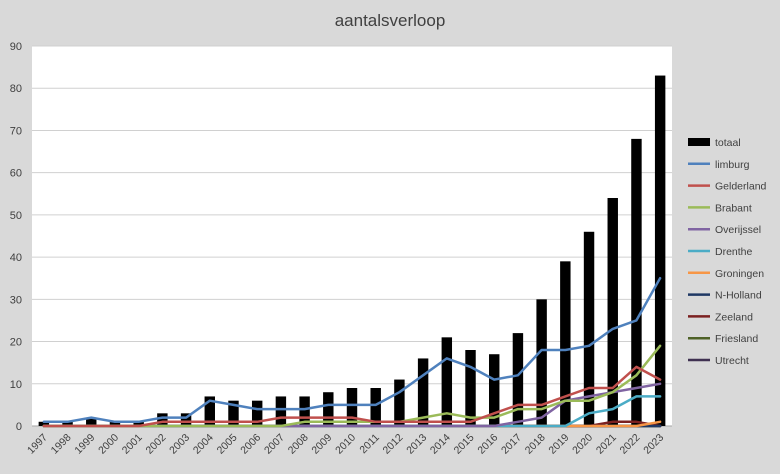  I want to click on legend-label: N-Holland, so click(738, 296).